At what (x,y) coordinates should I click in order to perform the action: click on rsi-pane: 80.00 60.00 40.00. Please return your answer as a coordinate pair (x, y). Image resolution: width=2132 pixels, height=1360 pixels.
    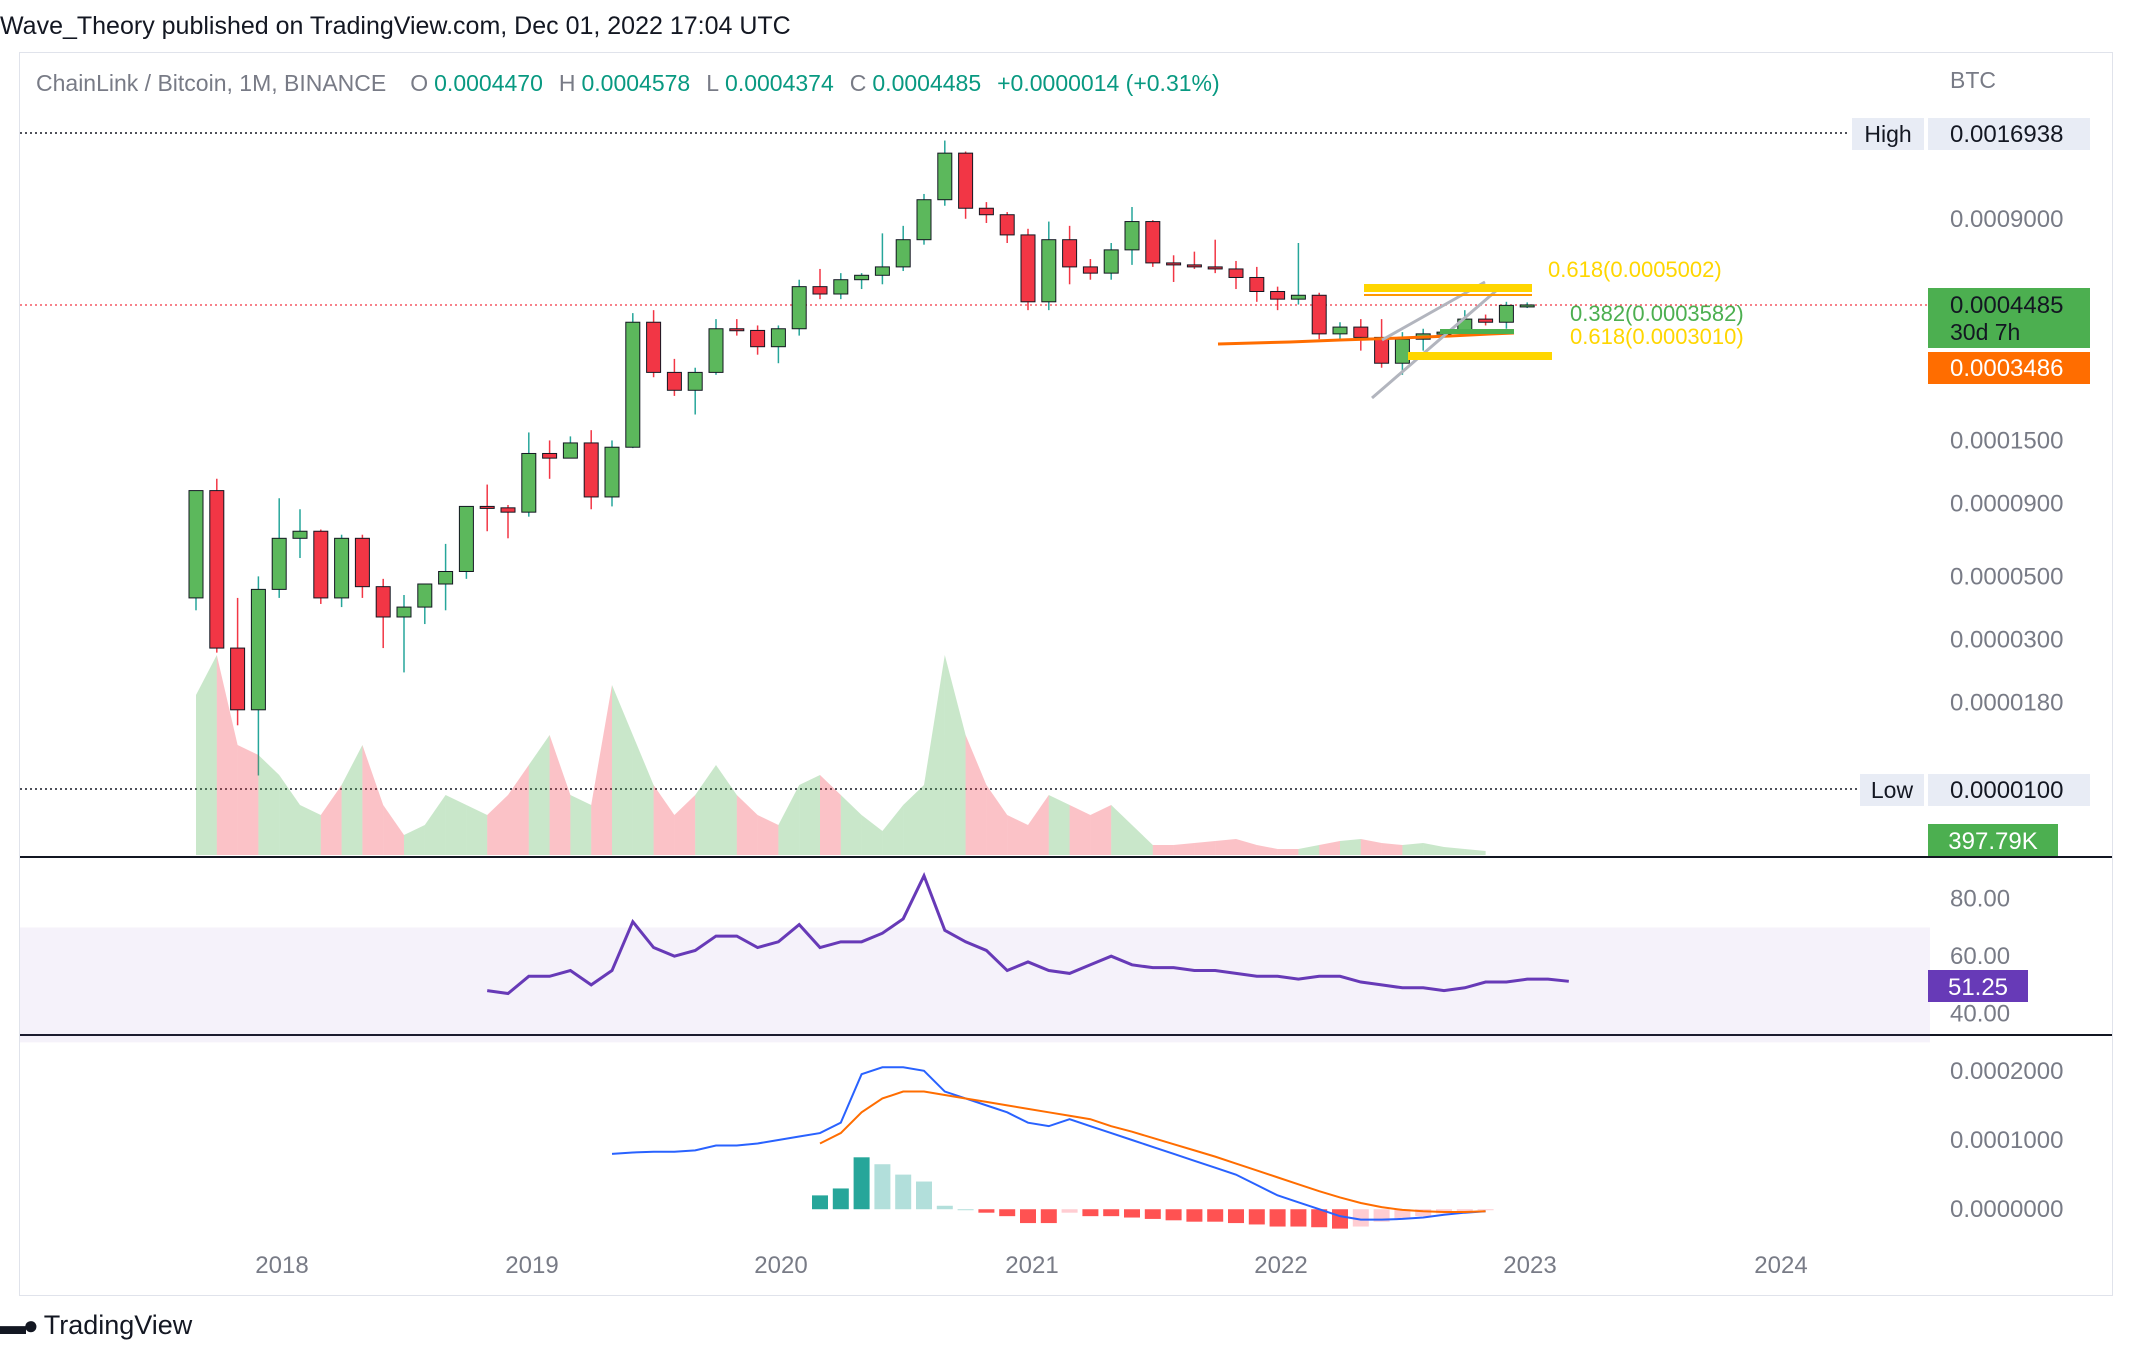
    Looking at the image, I should click on (1015, 957).